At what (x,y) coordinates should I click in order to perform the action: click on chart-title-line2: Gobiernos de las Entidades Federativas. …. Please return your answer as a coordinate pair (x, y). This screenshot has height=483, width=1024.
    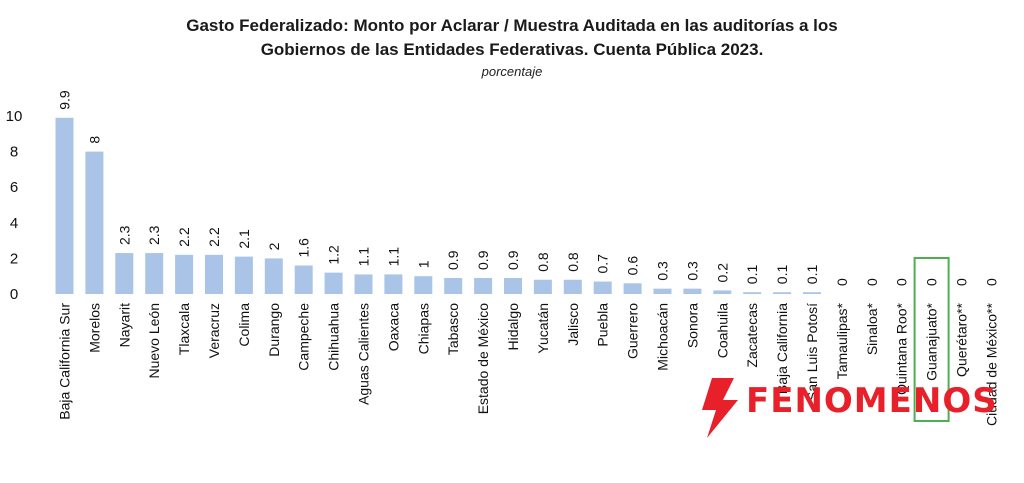
    Looking at the image, I should click on (512, 49).